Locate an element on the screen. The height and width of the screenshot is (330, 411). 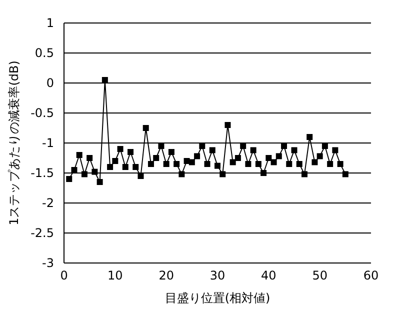
x-axis-title: 目盛り位置(相対値) is located at coordinates (217, 298).